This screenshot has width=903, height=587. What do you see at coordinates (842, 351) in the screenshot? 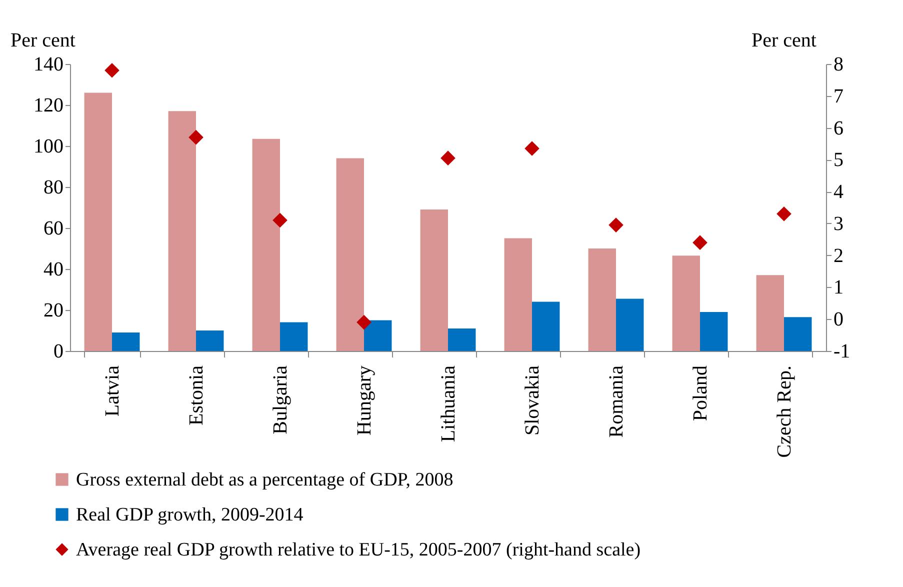
I see `y2-tick-label: -1` at bounding box center [842, 351].